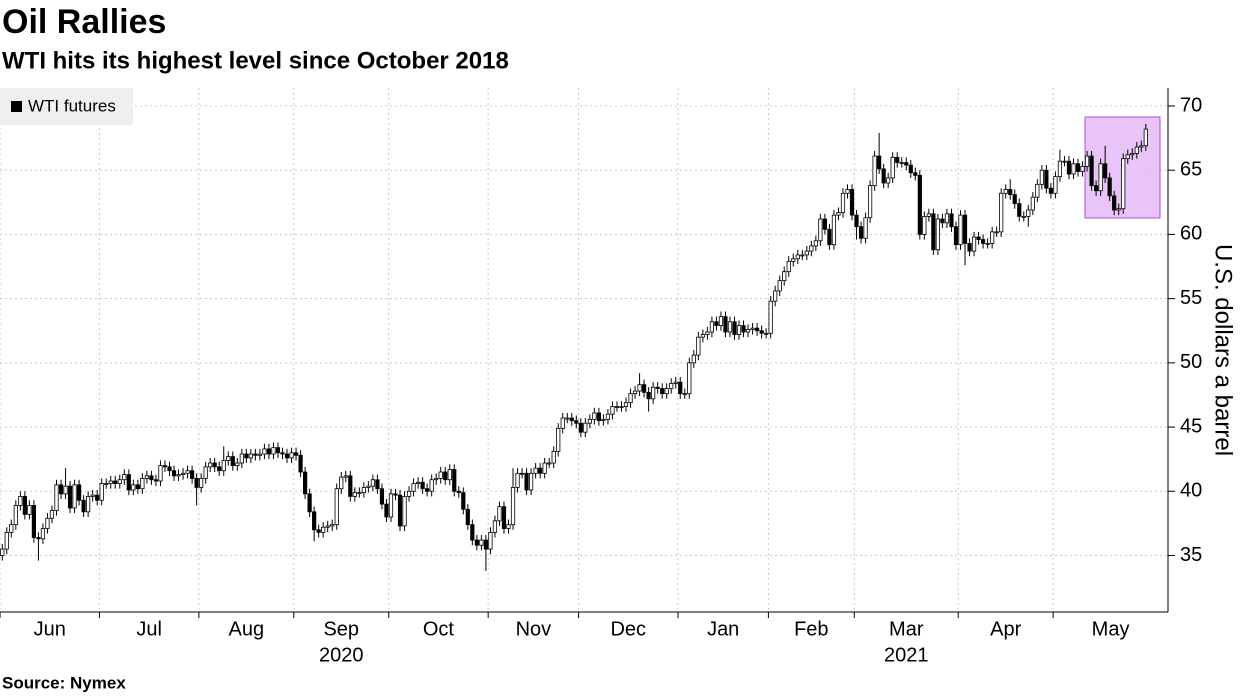 Image resolution: width=1240 pixels, height=697 pixels. Describe the element at coordinates (906, 655) in the screenshot. I see `x-year-label: 2021` at that location.